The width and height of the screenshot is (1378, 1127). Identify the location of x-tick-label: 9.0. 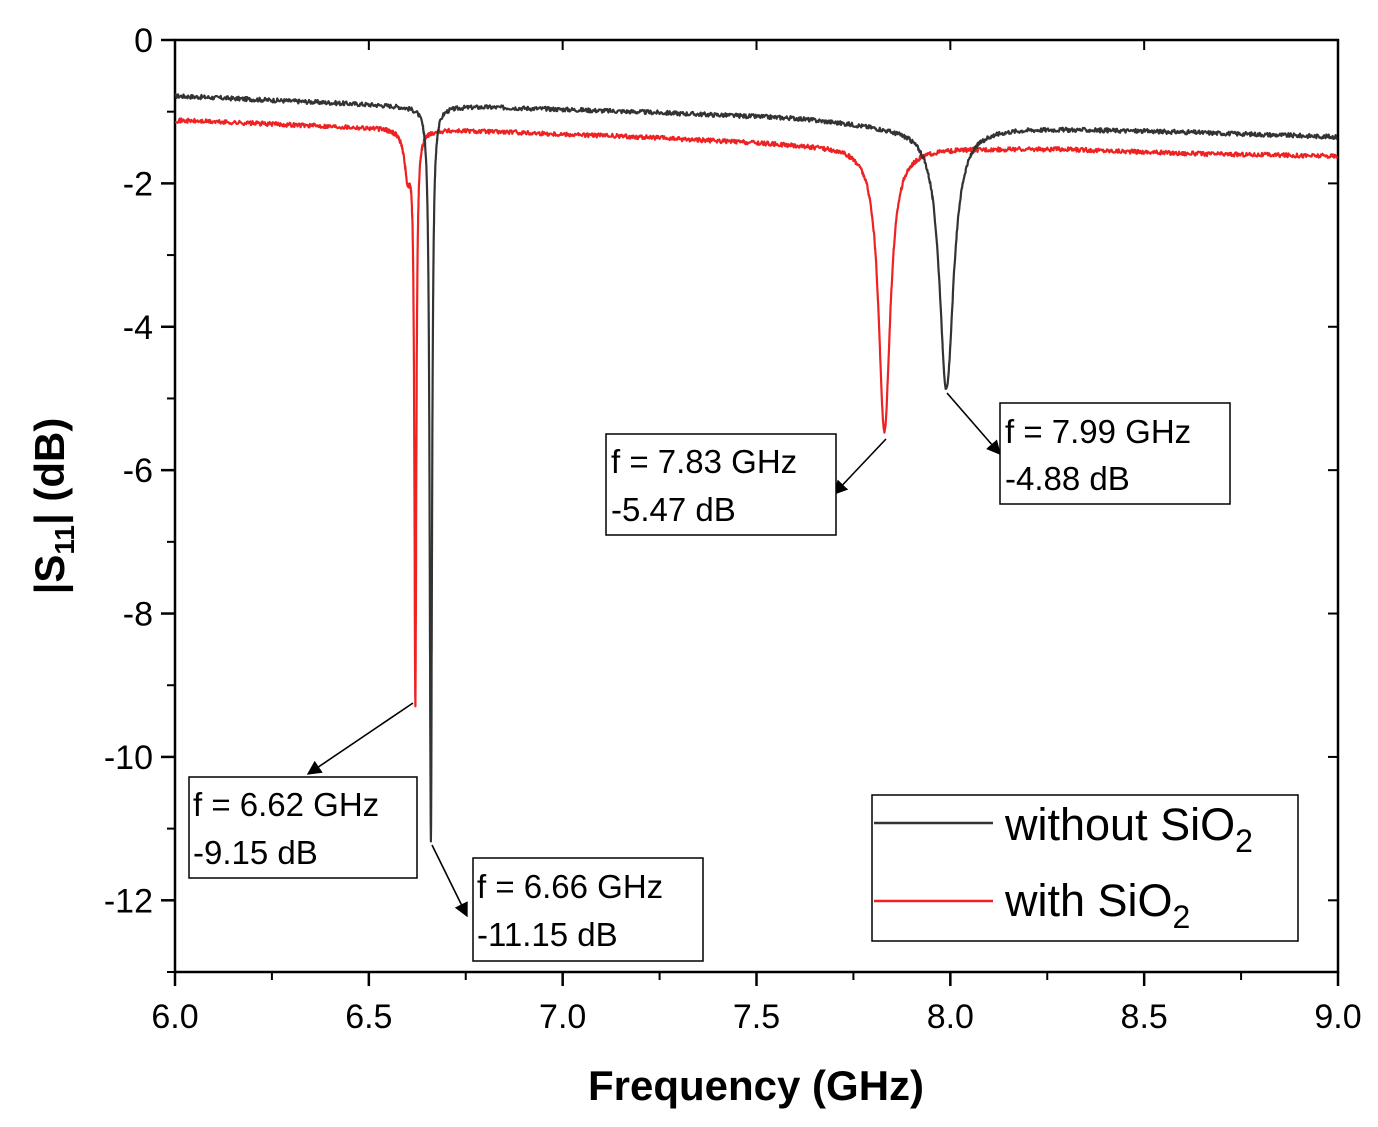
(1337, 1017).